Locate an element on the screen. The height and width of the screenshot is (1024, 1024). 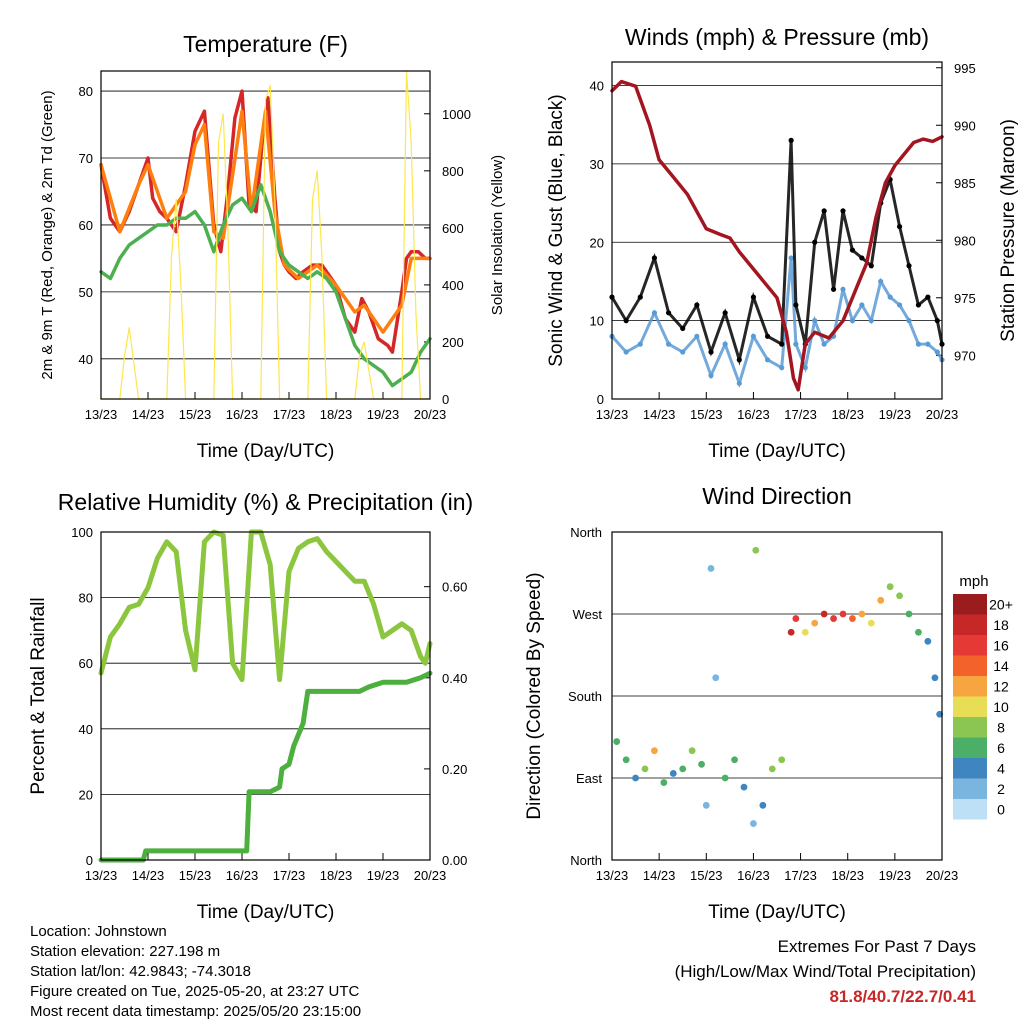
x-tick-label: 15/23 is located at coordinates (195, 414).